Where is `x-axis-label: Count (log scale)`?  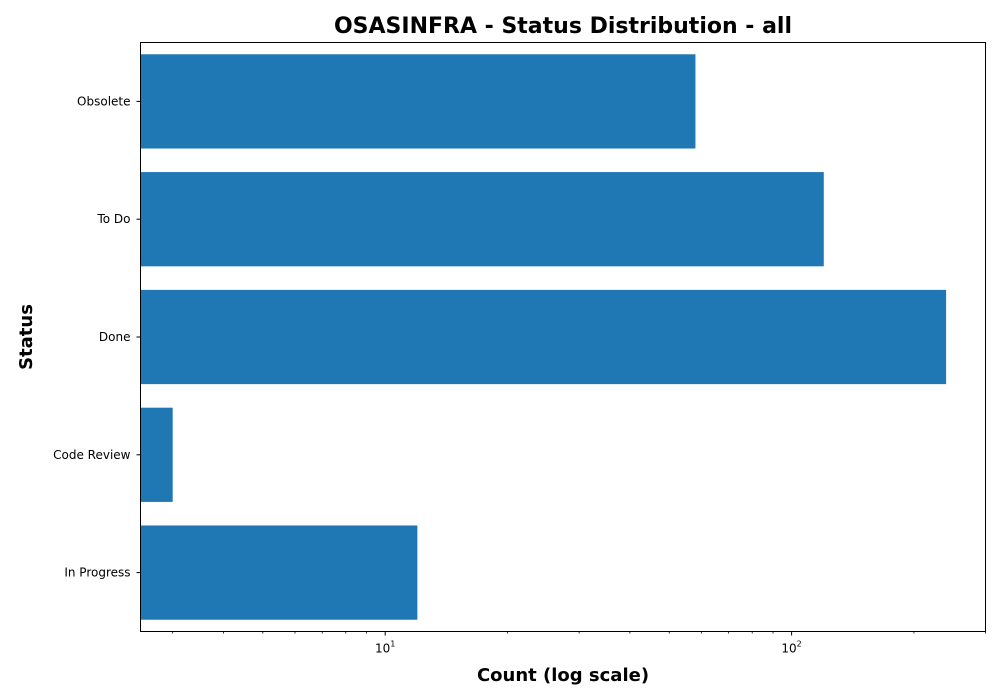
x-axis-label: Count (log scale) is located at coordinates (563, 675).